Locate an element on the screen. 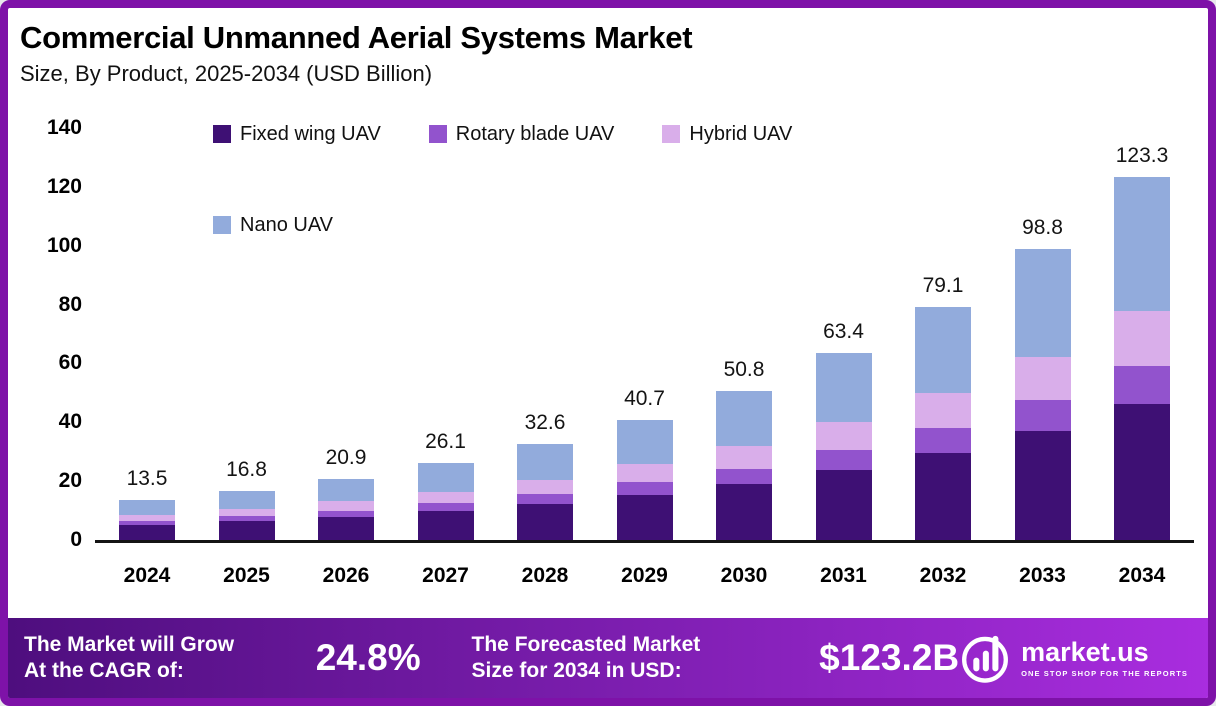 The height and width of the screenshot is (706, 1216). bar-total-label: 26.1 is located at coordinates (445, 442).